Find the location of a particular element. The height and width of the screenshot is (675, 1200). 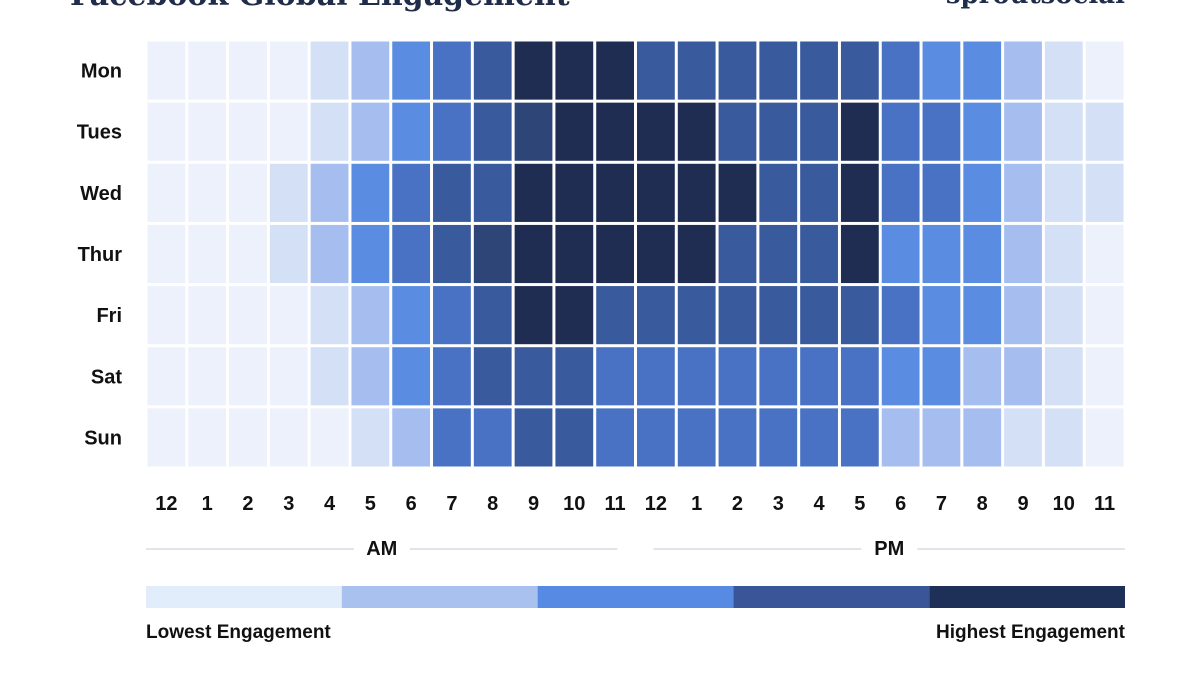

row-label: Fri is located at coordinates (109, 316).